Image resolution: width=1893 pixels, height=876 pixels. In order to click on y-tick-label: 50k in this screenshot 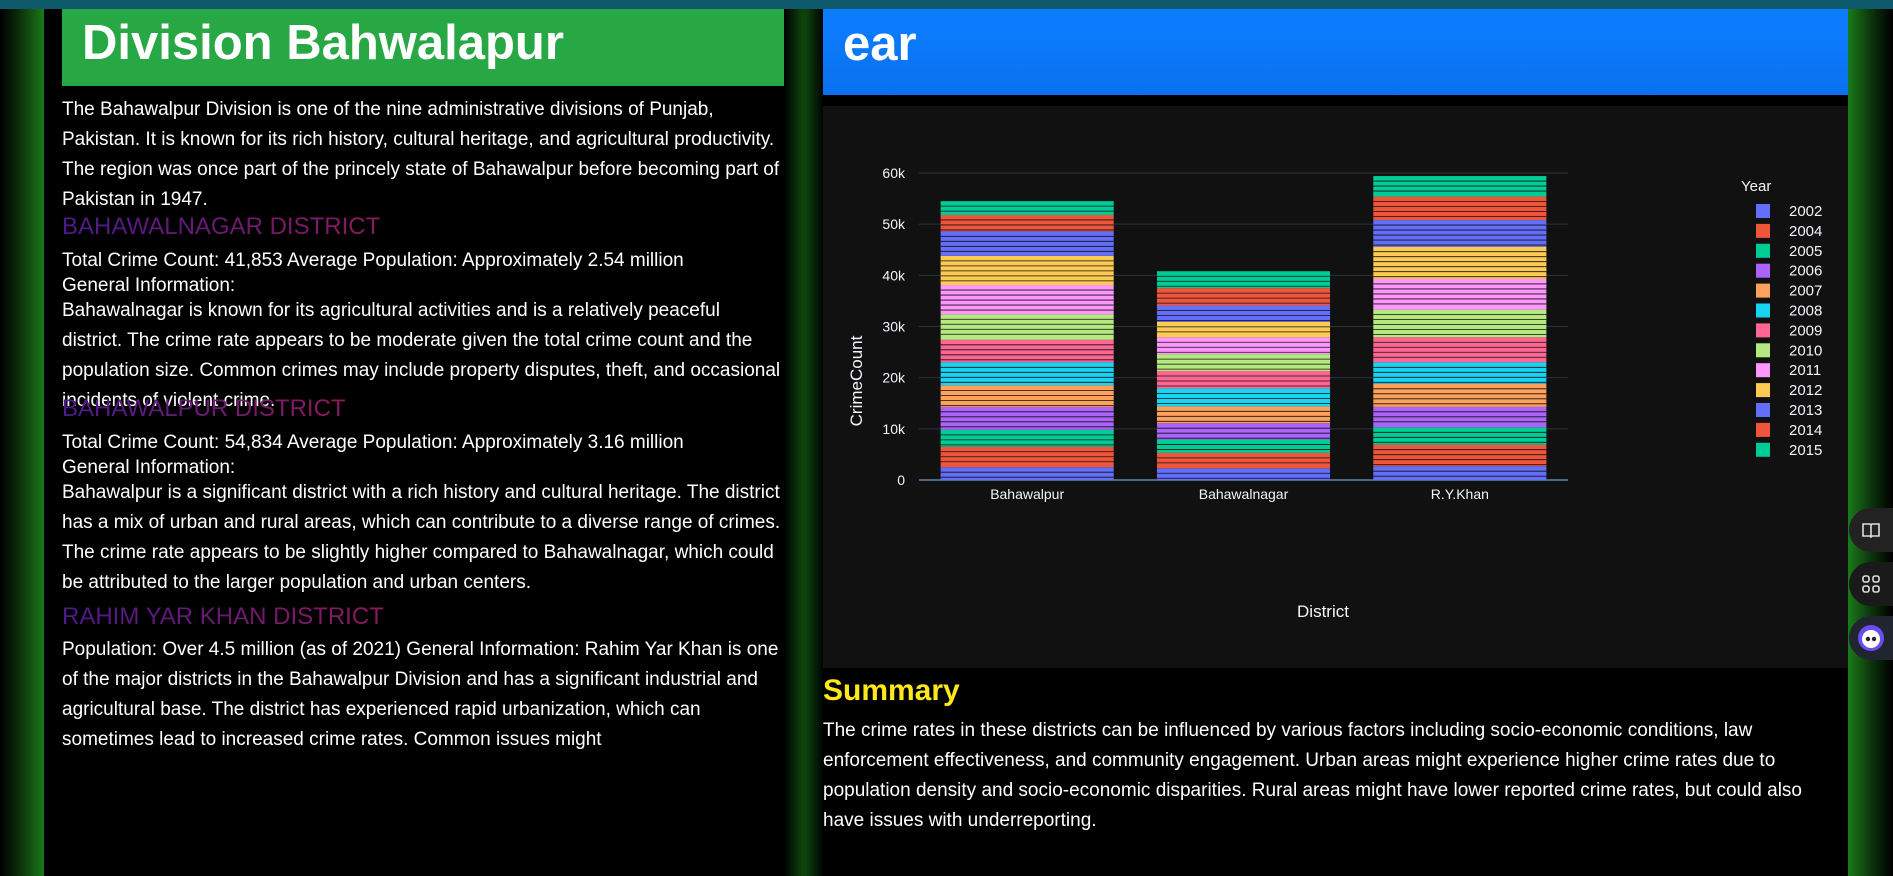, I will do `click(894, 224)`.